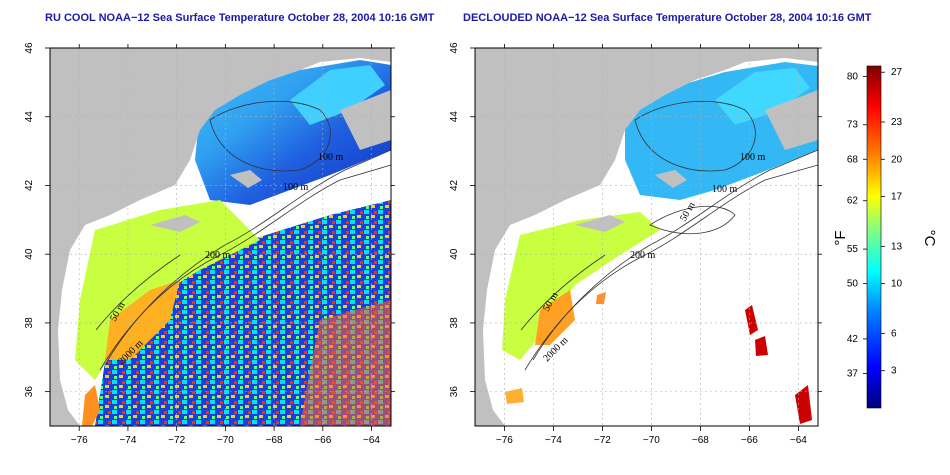 The width and height of the screenshot is (950, 475). Describe the element at coordinates (651, 440) in the screenshot. I see `right-lon-tick-label: −70` at that location.